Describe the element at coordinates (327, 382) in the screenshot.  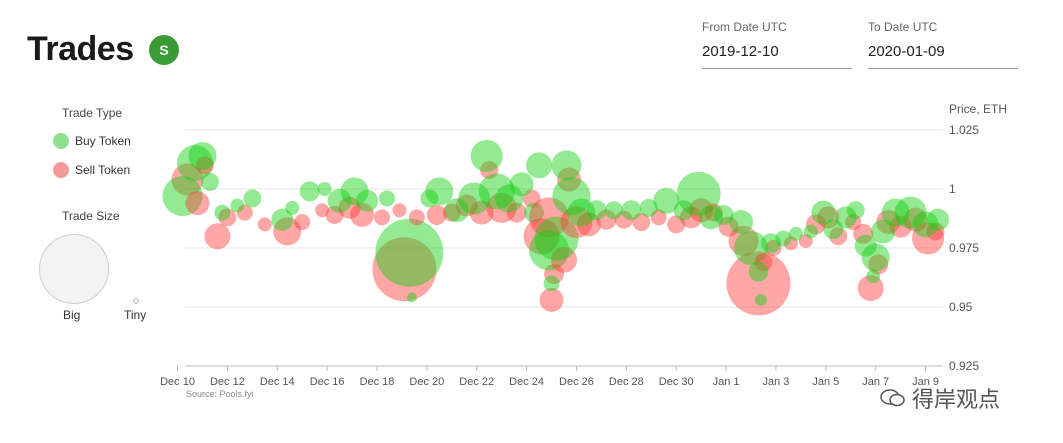
I see `x-tick-label: Dec 16` at that location.